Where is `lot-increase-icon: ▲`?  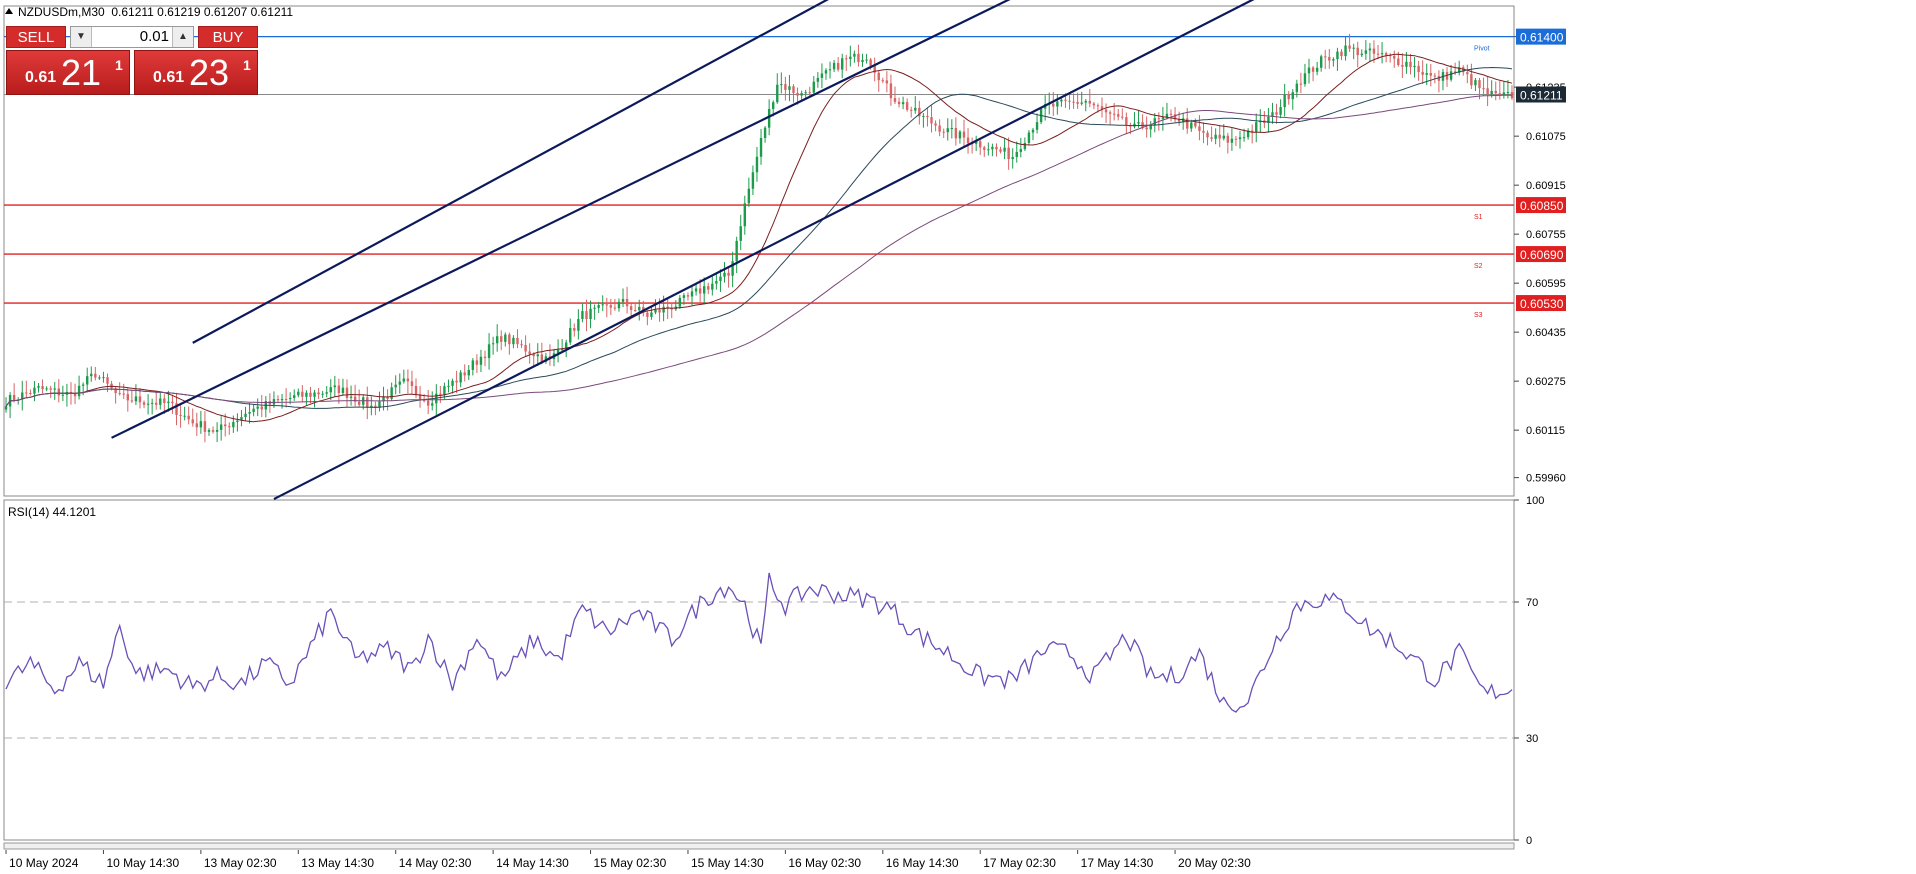
lot-increase-icon: ▲ is located at coordinates (182, 37).